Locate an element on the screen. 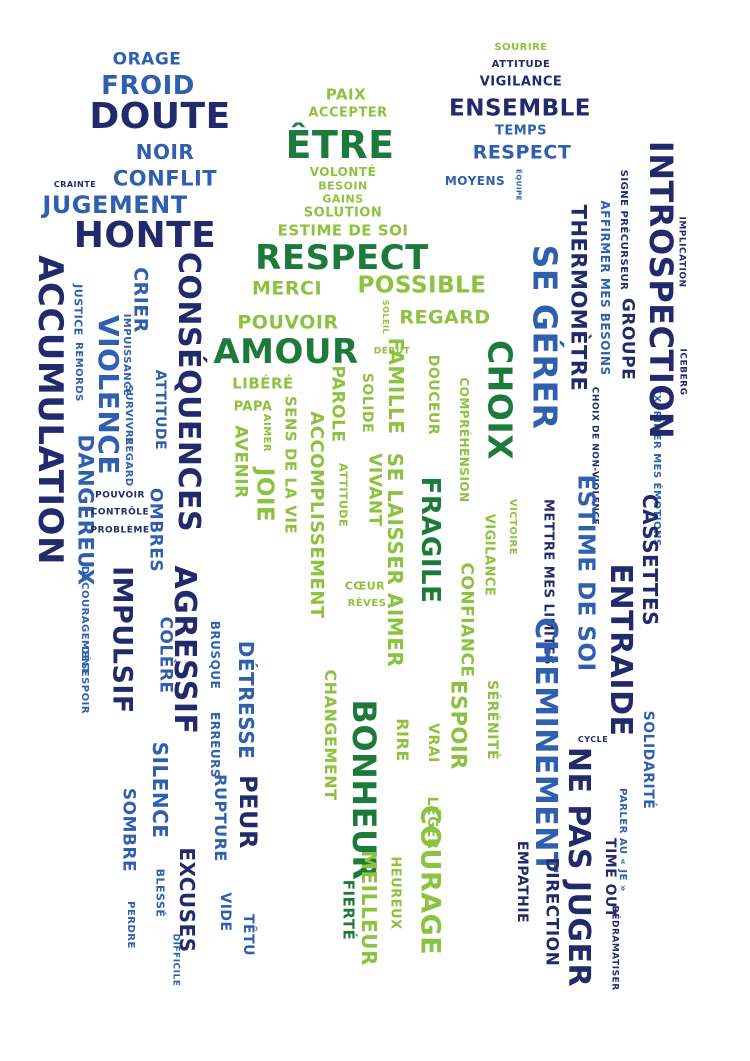  word-doute: DOUTE is located at coordinates (160, 116).